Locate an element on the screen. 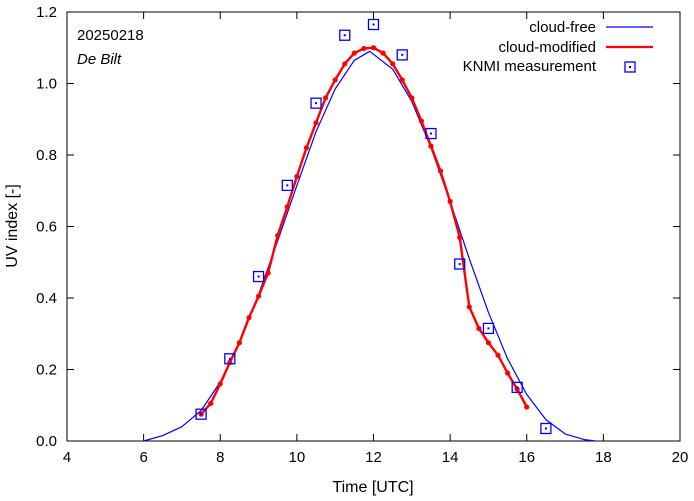 The width and height of the screenshot is (694, 501). x-tick-label: 12 is located at coordinates (373, 457).